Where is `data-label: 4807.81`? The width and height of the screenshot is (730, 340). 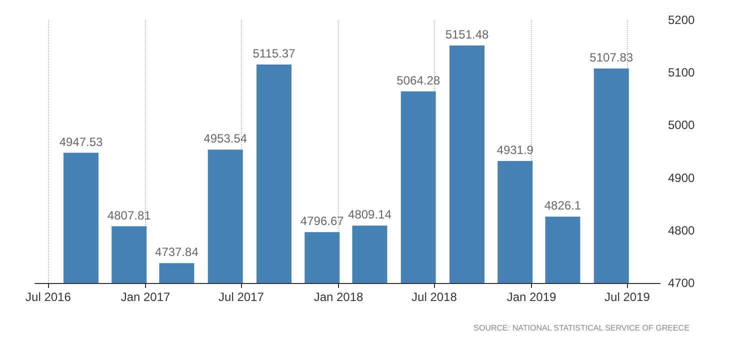 data-label: 4807.81 is located at coordinates (129, 215).